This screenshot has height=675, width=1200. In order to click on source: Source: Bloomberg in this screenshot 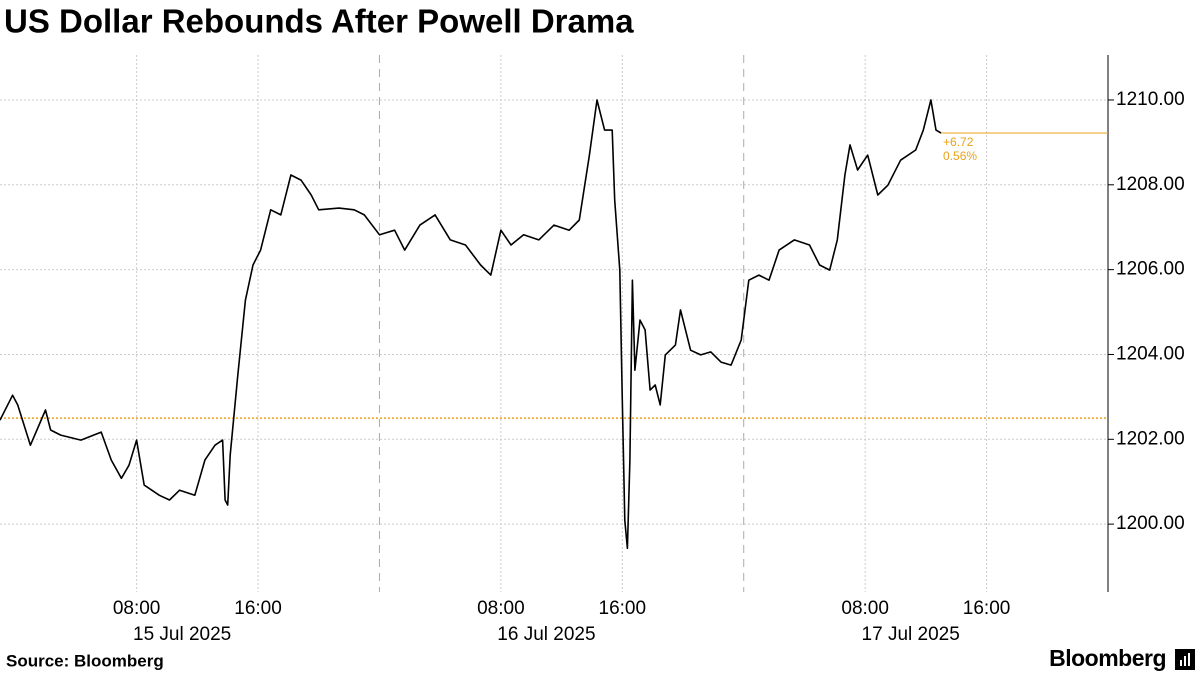, I will do `click(85, 660)`.